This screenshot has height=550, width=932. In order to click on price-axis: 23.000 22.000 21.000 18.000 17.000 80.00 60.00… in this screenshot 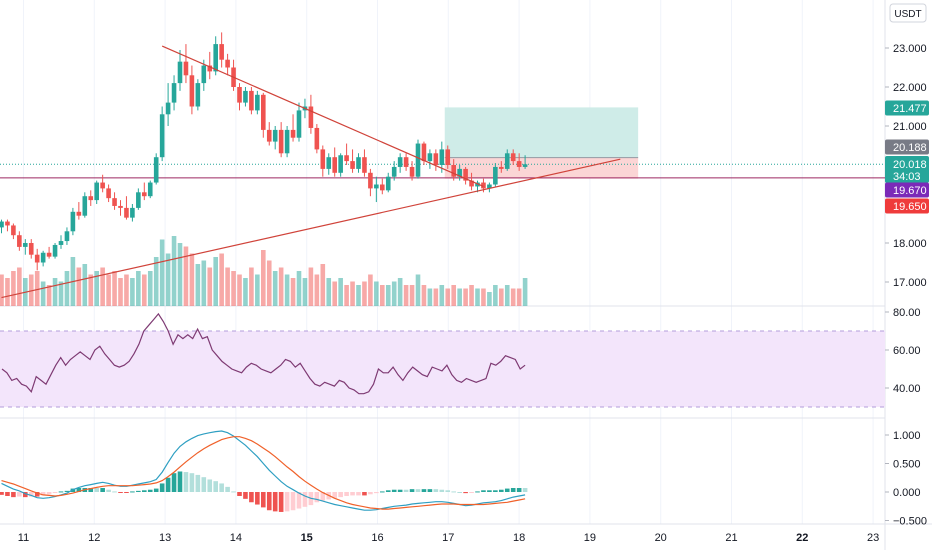, I will do `click(906, 285)`.